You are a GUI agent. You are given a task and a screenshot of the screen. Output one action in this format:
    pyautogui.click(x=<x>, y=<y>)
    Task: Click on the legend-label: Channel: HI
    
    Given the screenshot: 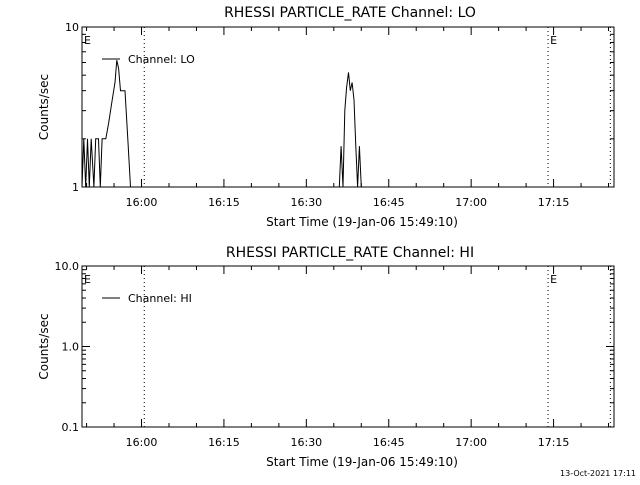 What is the action you would take?
    pyautogui.click(x=160, y=298)
    